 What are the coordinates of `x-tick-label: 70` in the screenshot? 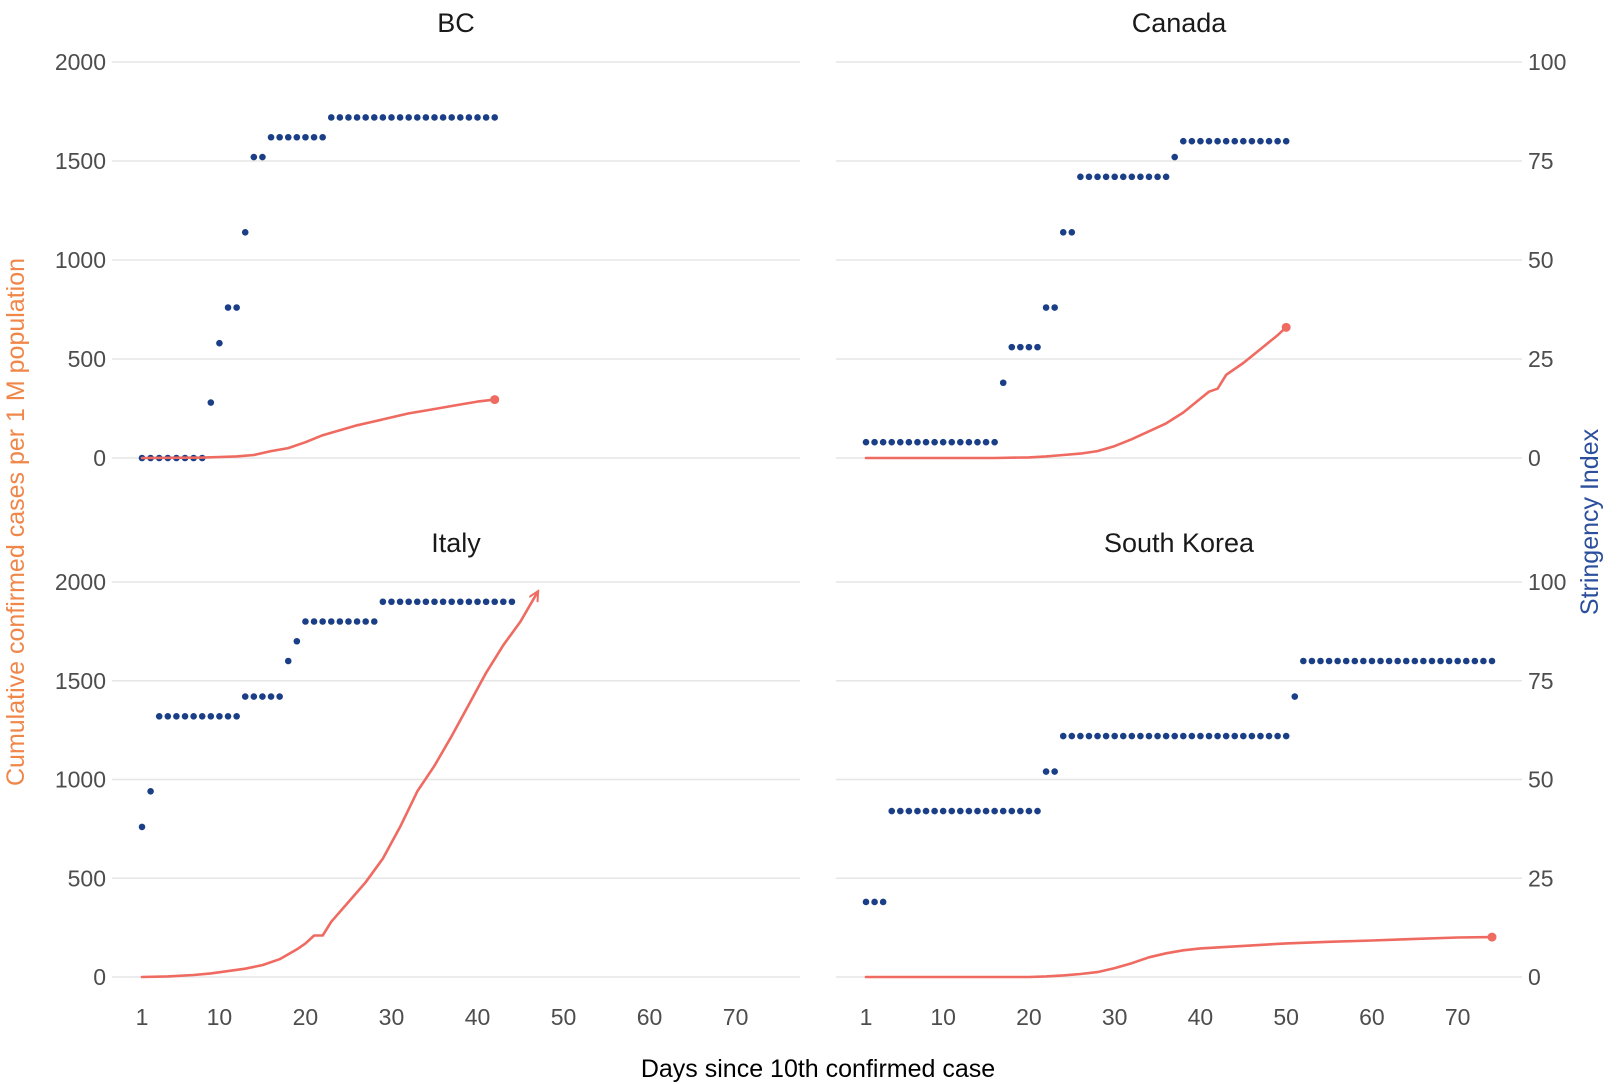 It's located at (736, 1017).